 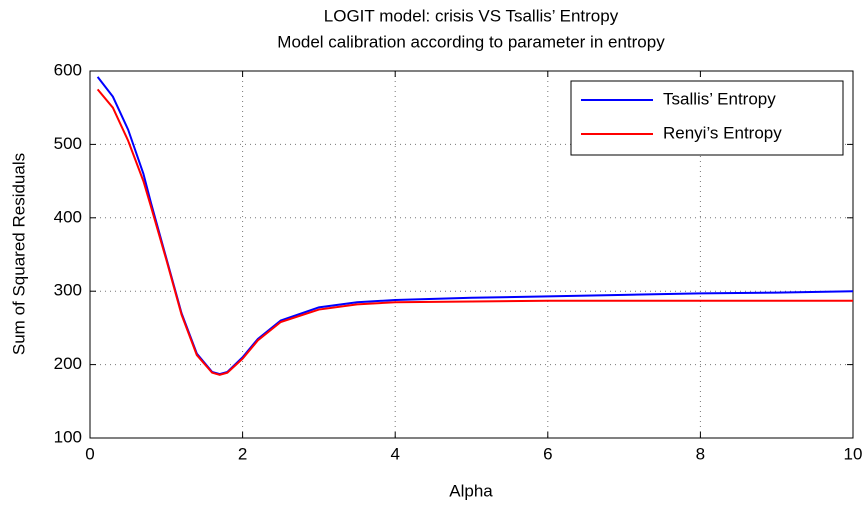 I want to click on y-tick-label: 500, so click(x=68, y=143).